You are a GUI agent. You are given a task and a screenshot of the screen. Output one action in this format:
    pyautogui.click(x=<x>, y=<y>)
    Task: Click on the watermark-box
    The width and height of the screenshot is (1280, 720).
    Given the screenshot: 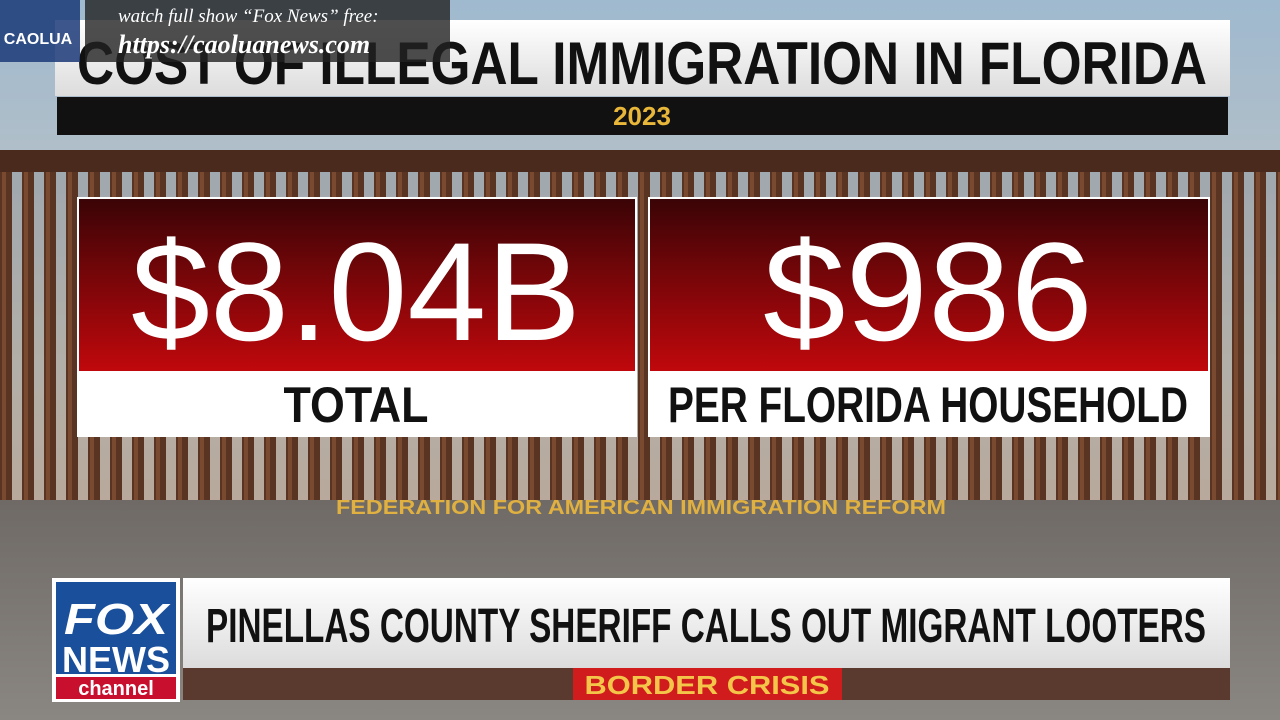 What is the action you would take?
    pyautogui.click(x=267, y=31)
    